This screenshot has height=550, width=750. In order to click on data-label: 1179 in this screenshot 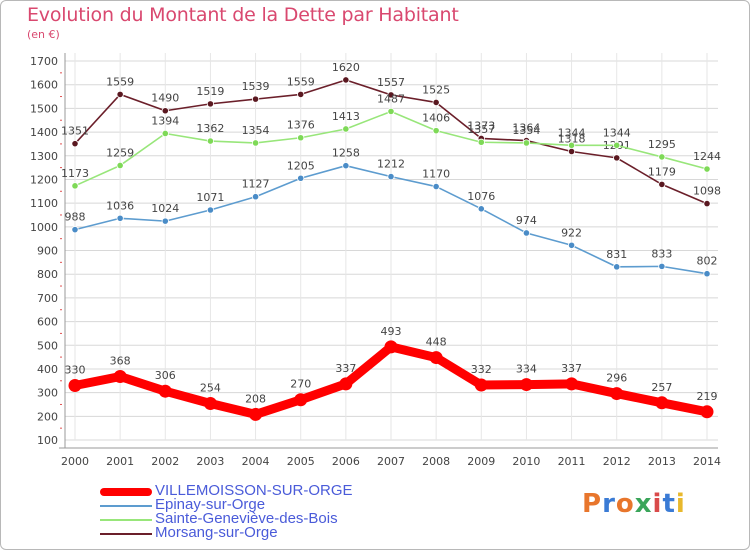, I will do `click(662, 171)`.